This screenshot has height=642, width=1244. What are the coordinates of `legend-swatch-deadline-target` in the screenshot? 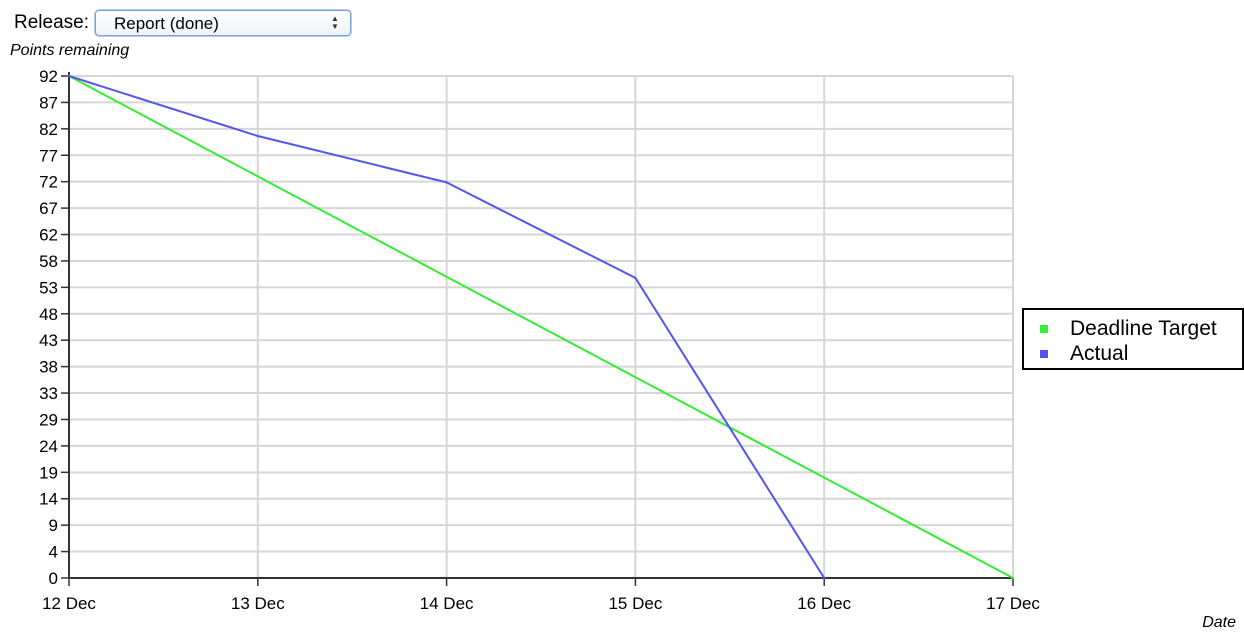 It's located at (1044, 328).